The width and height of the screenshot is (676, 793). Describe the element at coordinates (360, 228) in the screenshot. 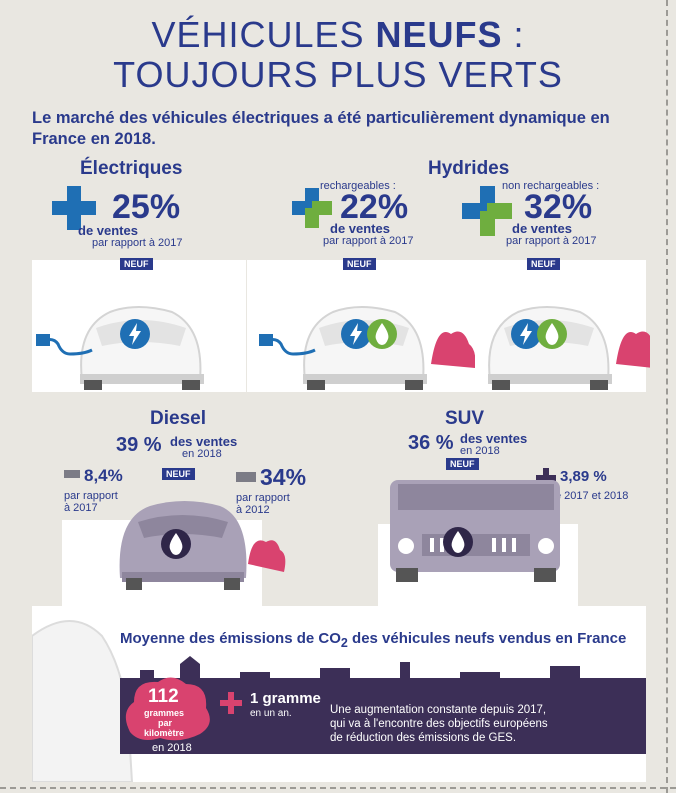

I see `hybrid-rechargeable-sub: de ventes` at that location.